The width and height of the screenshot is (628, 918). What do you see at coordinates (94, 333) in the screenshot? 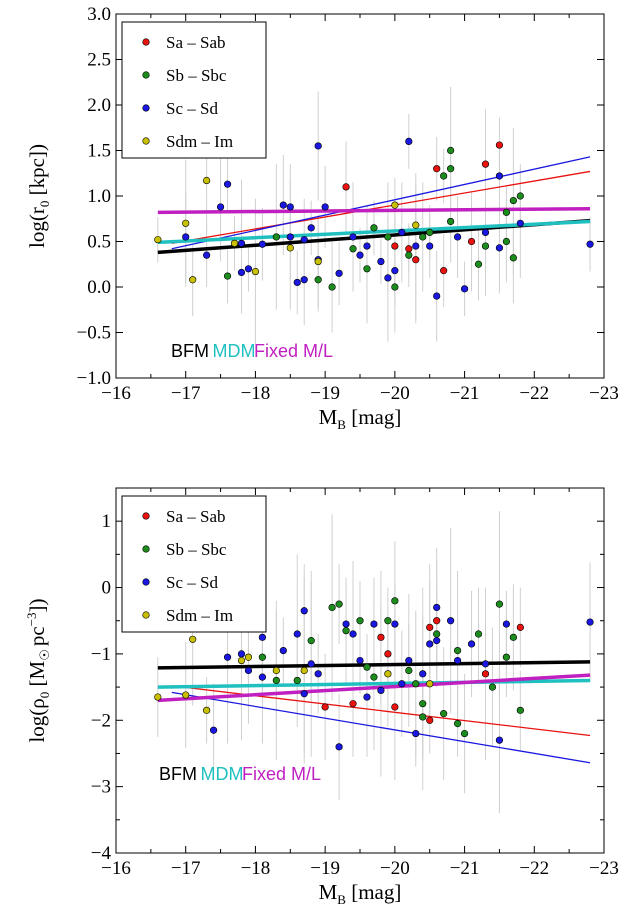
I see `y-tick-label: −0.5` at bounding box center [94, 333].